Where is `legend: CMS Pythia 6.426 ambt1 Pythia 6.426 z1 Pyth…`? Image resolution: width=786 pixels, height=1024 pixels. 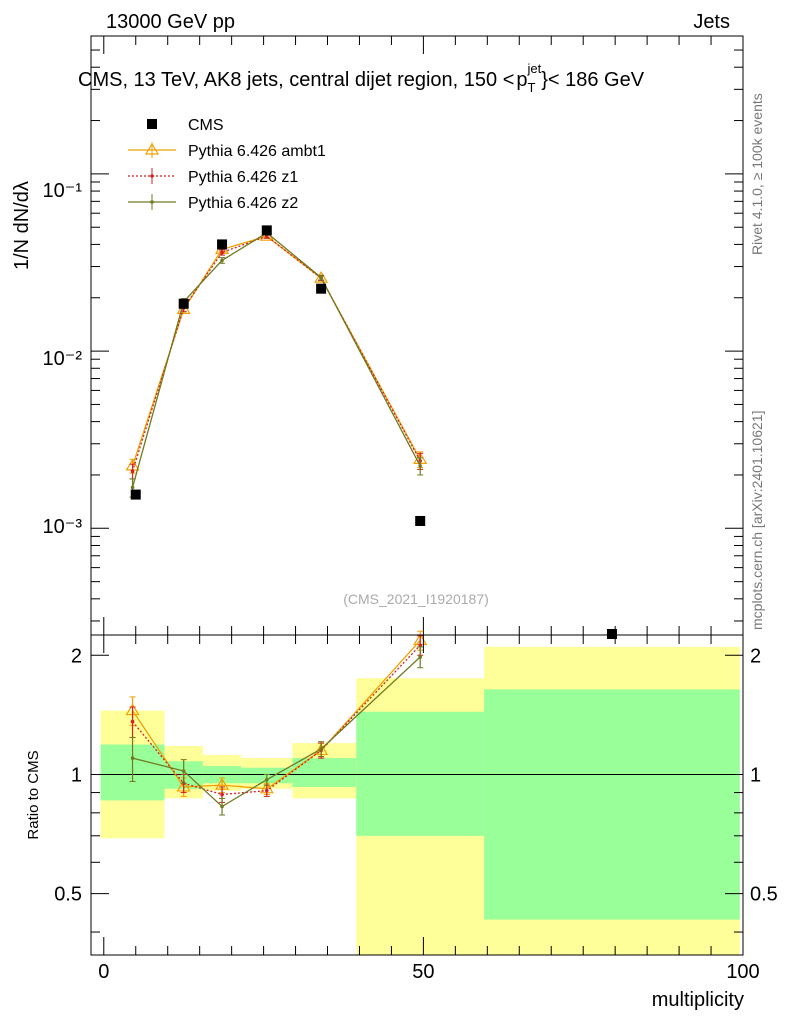 legend: CMS Pythia 6.426 ambt1 Pythia 6.426 z1 Pyth… is located at coordinates (227, 164).